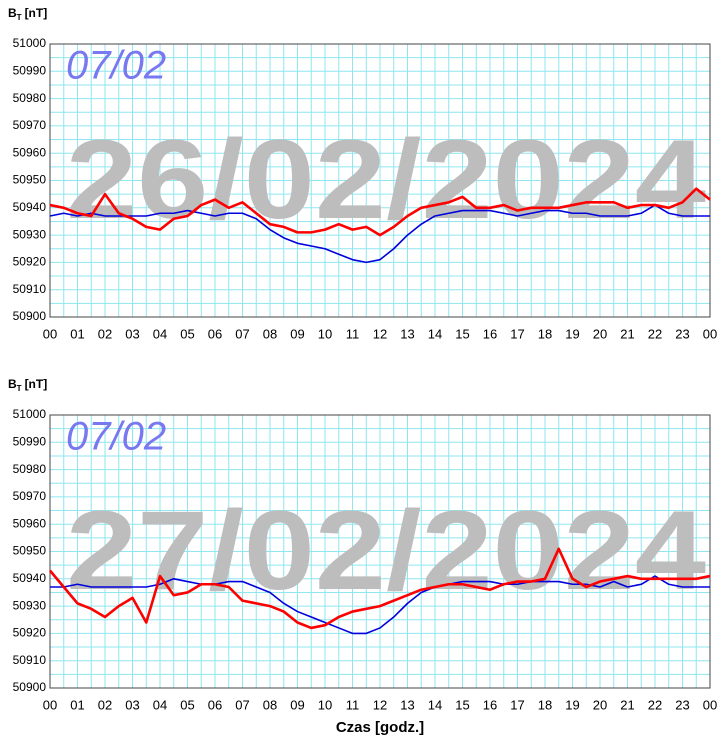  Describe the element at coordinates (386, 179) in the screenshot. I see `date-watermark: 26/02/2024` at that location.